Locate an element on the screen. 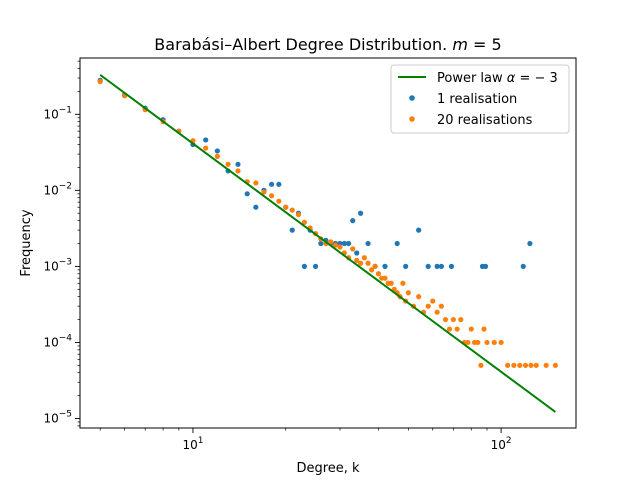 The height and width of the screenshot is (480, 640). legend-box is located at coordinates (480, 99).